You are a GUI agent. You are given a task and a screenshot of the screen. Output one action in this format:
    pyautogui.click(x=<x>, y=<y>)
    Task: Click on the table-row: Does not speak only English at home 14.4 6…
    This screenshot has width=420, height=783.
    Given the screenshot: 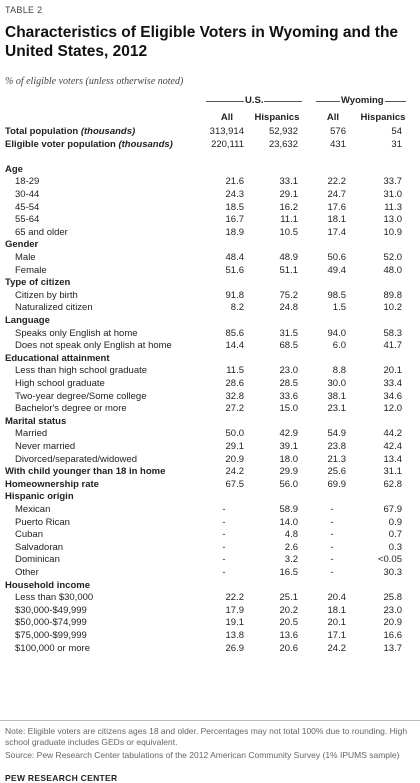 What is the action you would take?
    pyautogui.click(x=210, y=346)
    